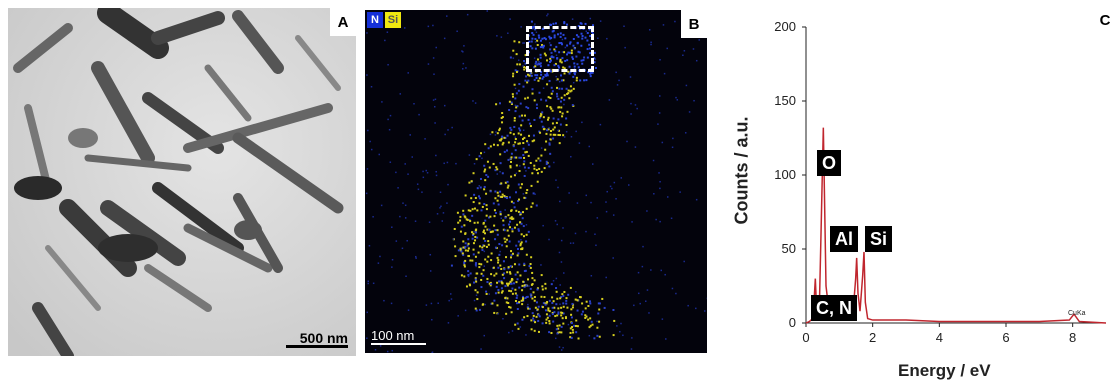 This screenshot has width=1118, height=385. I want to click on panel-letter-c: C, so click(1105, 20).